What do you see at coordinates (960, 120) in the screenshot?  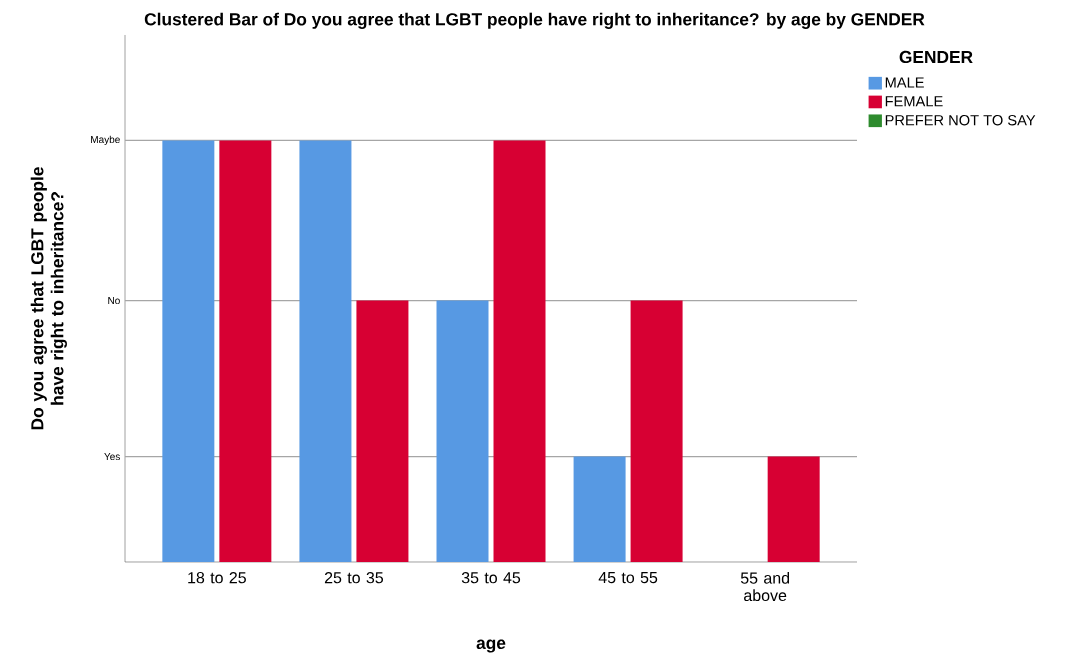 I see `legend-label: PREFER NOT TO SAY` at bounding box center [960, 120].